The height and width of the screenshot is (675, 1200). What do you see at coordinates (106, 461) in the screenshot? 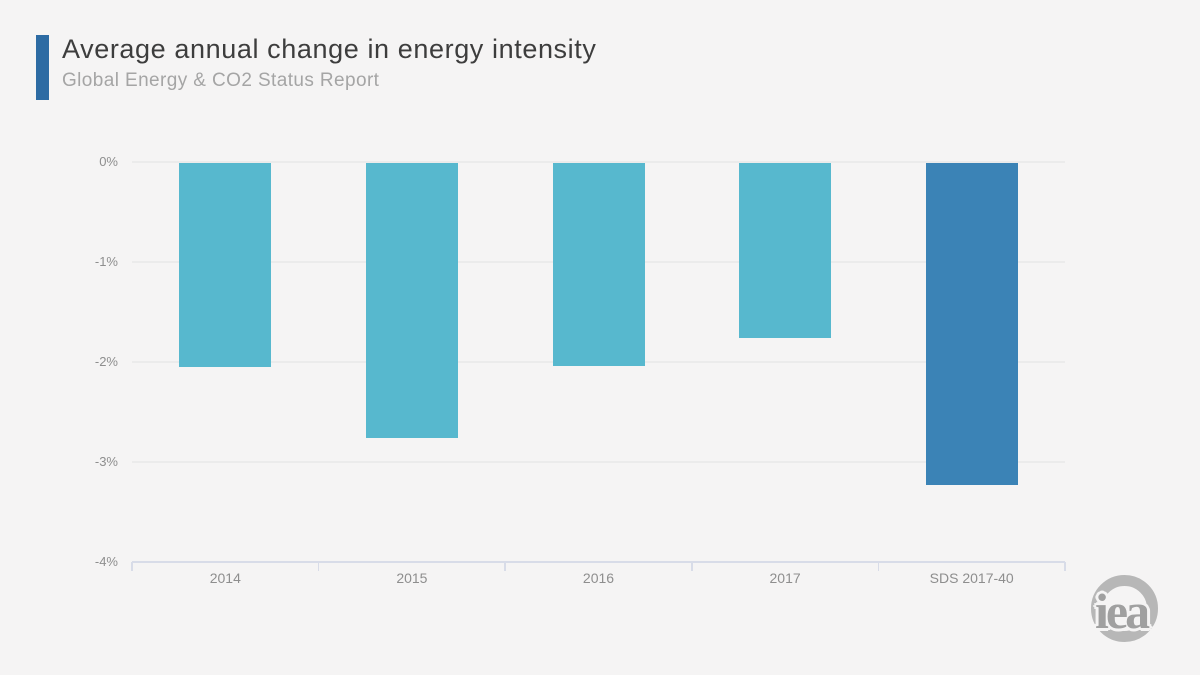
I see `y-tick-label--3%: -3%` at bounding box center [106, 461].